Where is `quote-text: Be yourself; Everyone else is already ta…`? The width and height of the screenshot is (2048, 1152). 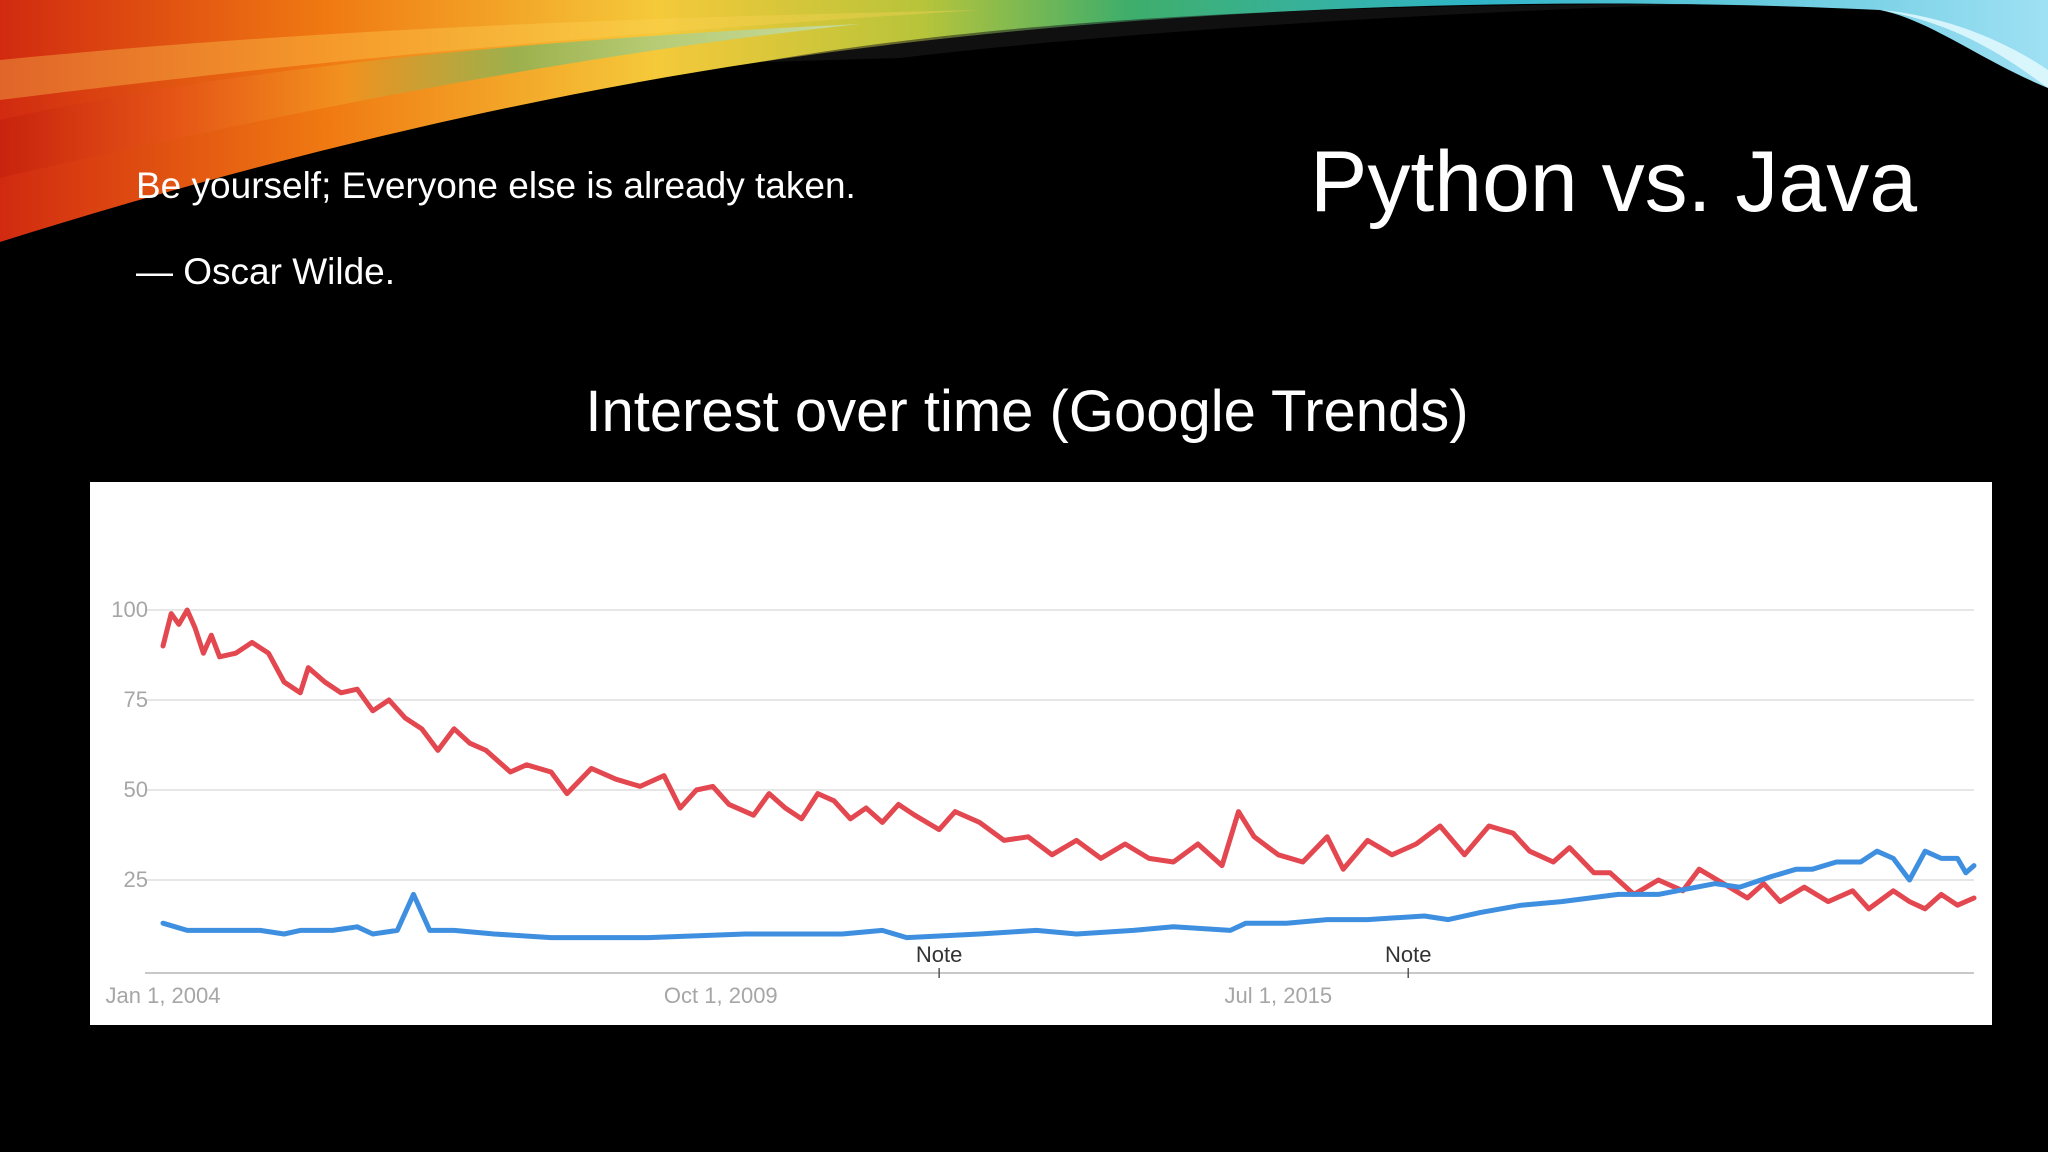 quote-text: Be yourself; Everyone else is already ta… is located at coordinates (496, 185).